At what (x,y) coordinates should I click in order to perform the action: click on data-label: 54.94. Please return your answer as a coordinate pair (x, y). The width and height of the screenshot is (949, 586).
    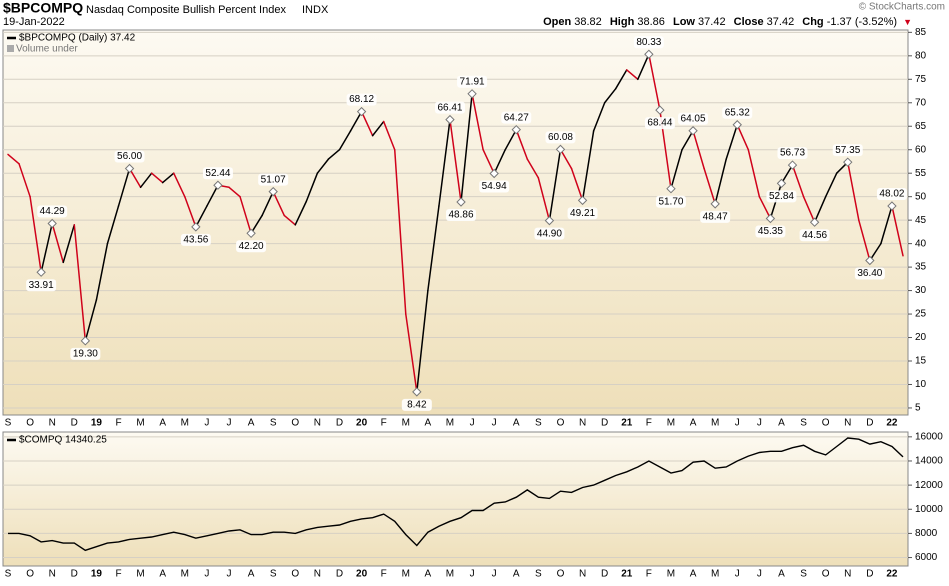
    Looking at the image, I should click on (494, 186).